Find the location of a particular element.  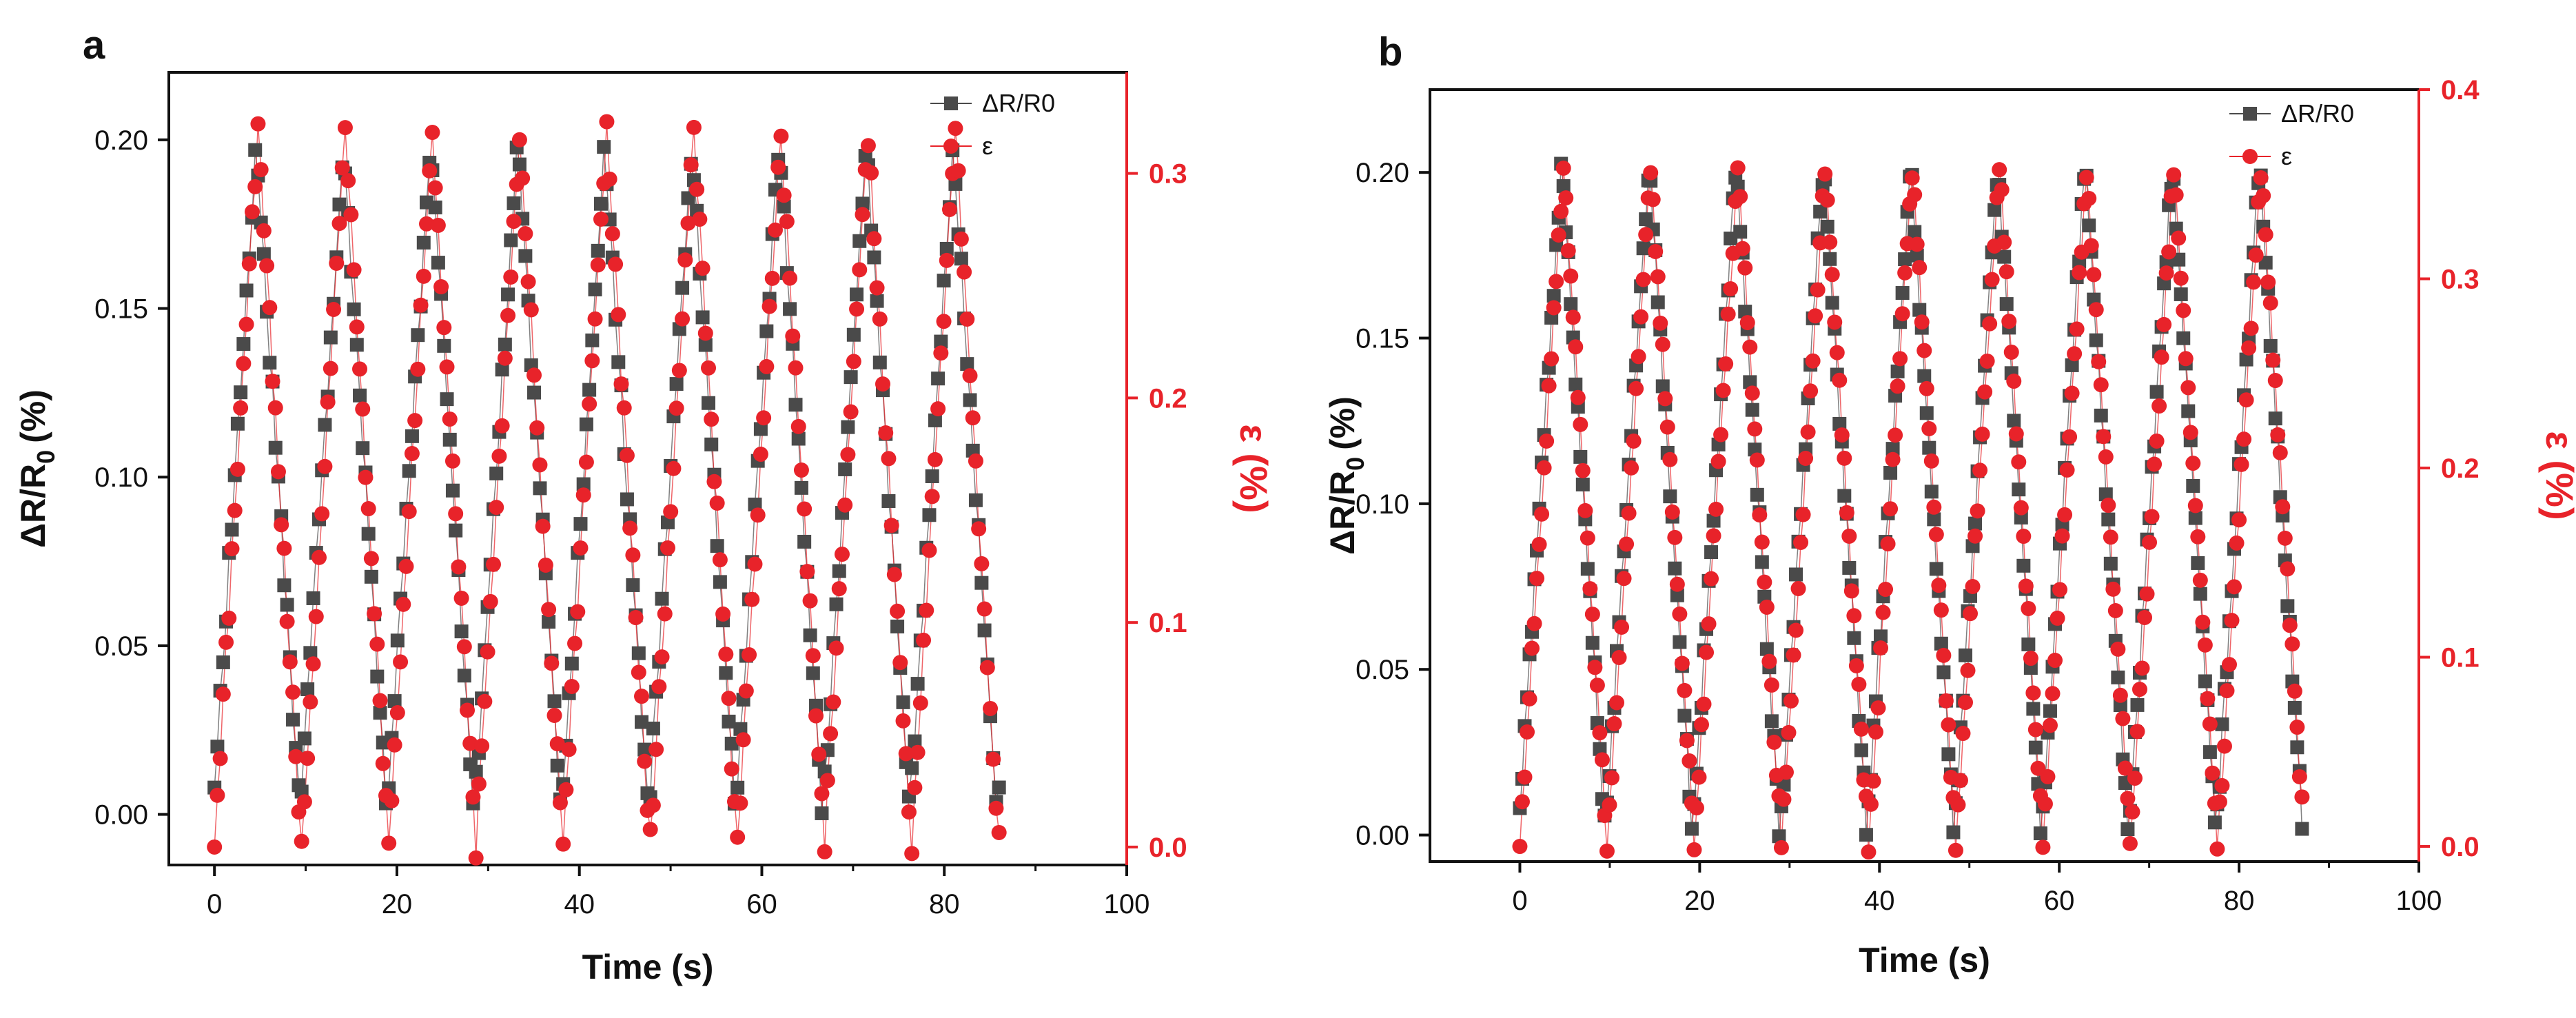

legend-marker-strain is located at coordinates (2250, 156).